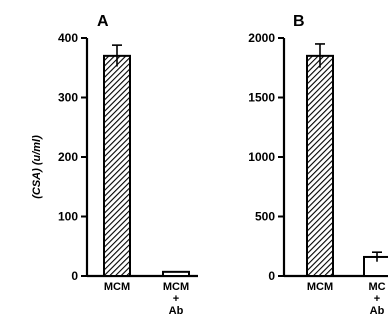 The height and width of the screenshot is (333, 388). I want to click on panel-label: B, so click(299, 21).